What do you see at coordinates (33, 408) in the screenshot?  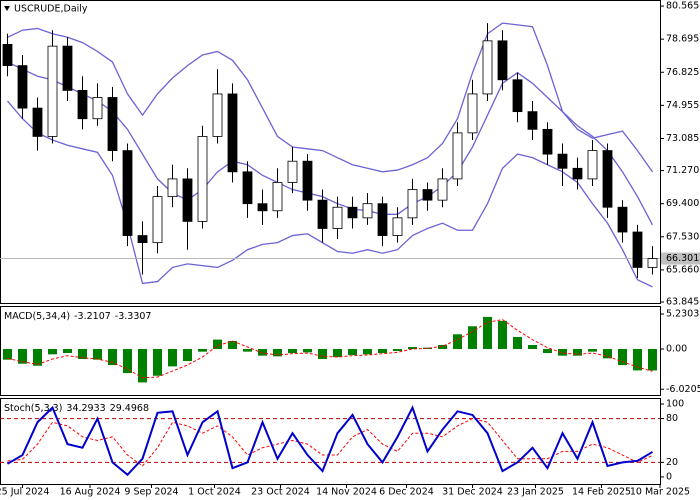 I see `stoch-title: Stoch(5,3,3)` at bounding box center [33, 408].